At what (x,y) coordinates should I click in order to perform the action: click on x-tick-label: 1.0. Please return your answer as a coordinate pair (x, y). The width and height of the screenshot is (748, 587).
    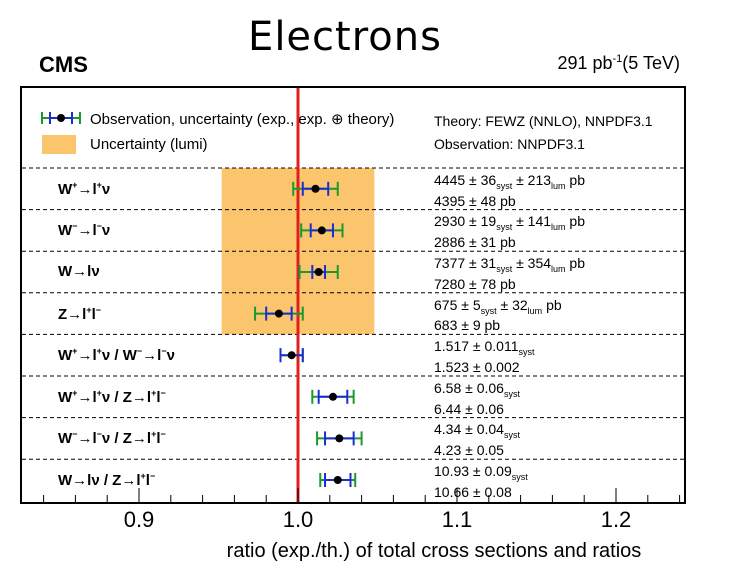
    Looking at the image, I should click on (298, 519).